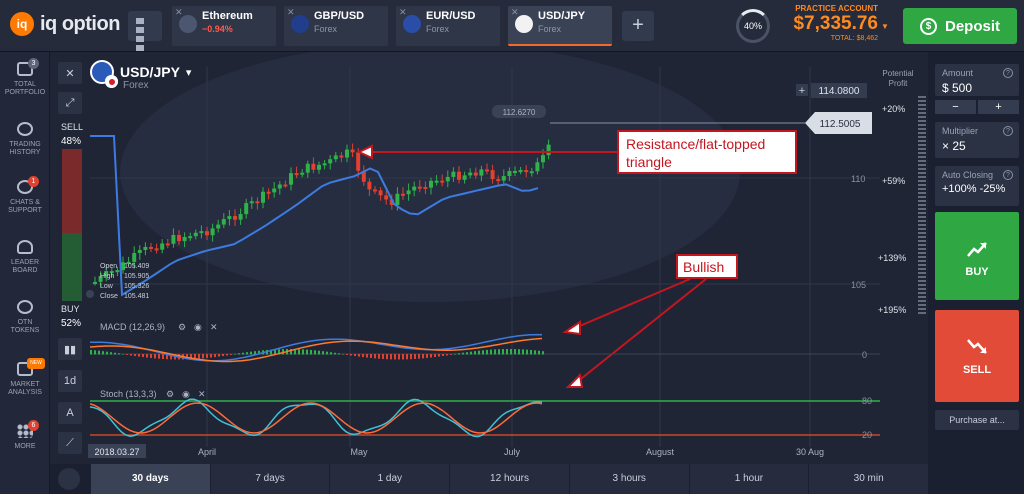 This screenshot has height=494, width=1024. Describe the element at coordinates (628, 479) in the screenshot. I see `timeframe-3-hours: 3 hours` at that location.